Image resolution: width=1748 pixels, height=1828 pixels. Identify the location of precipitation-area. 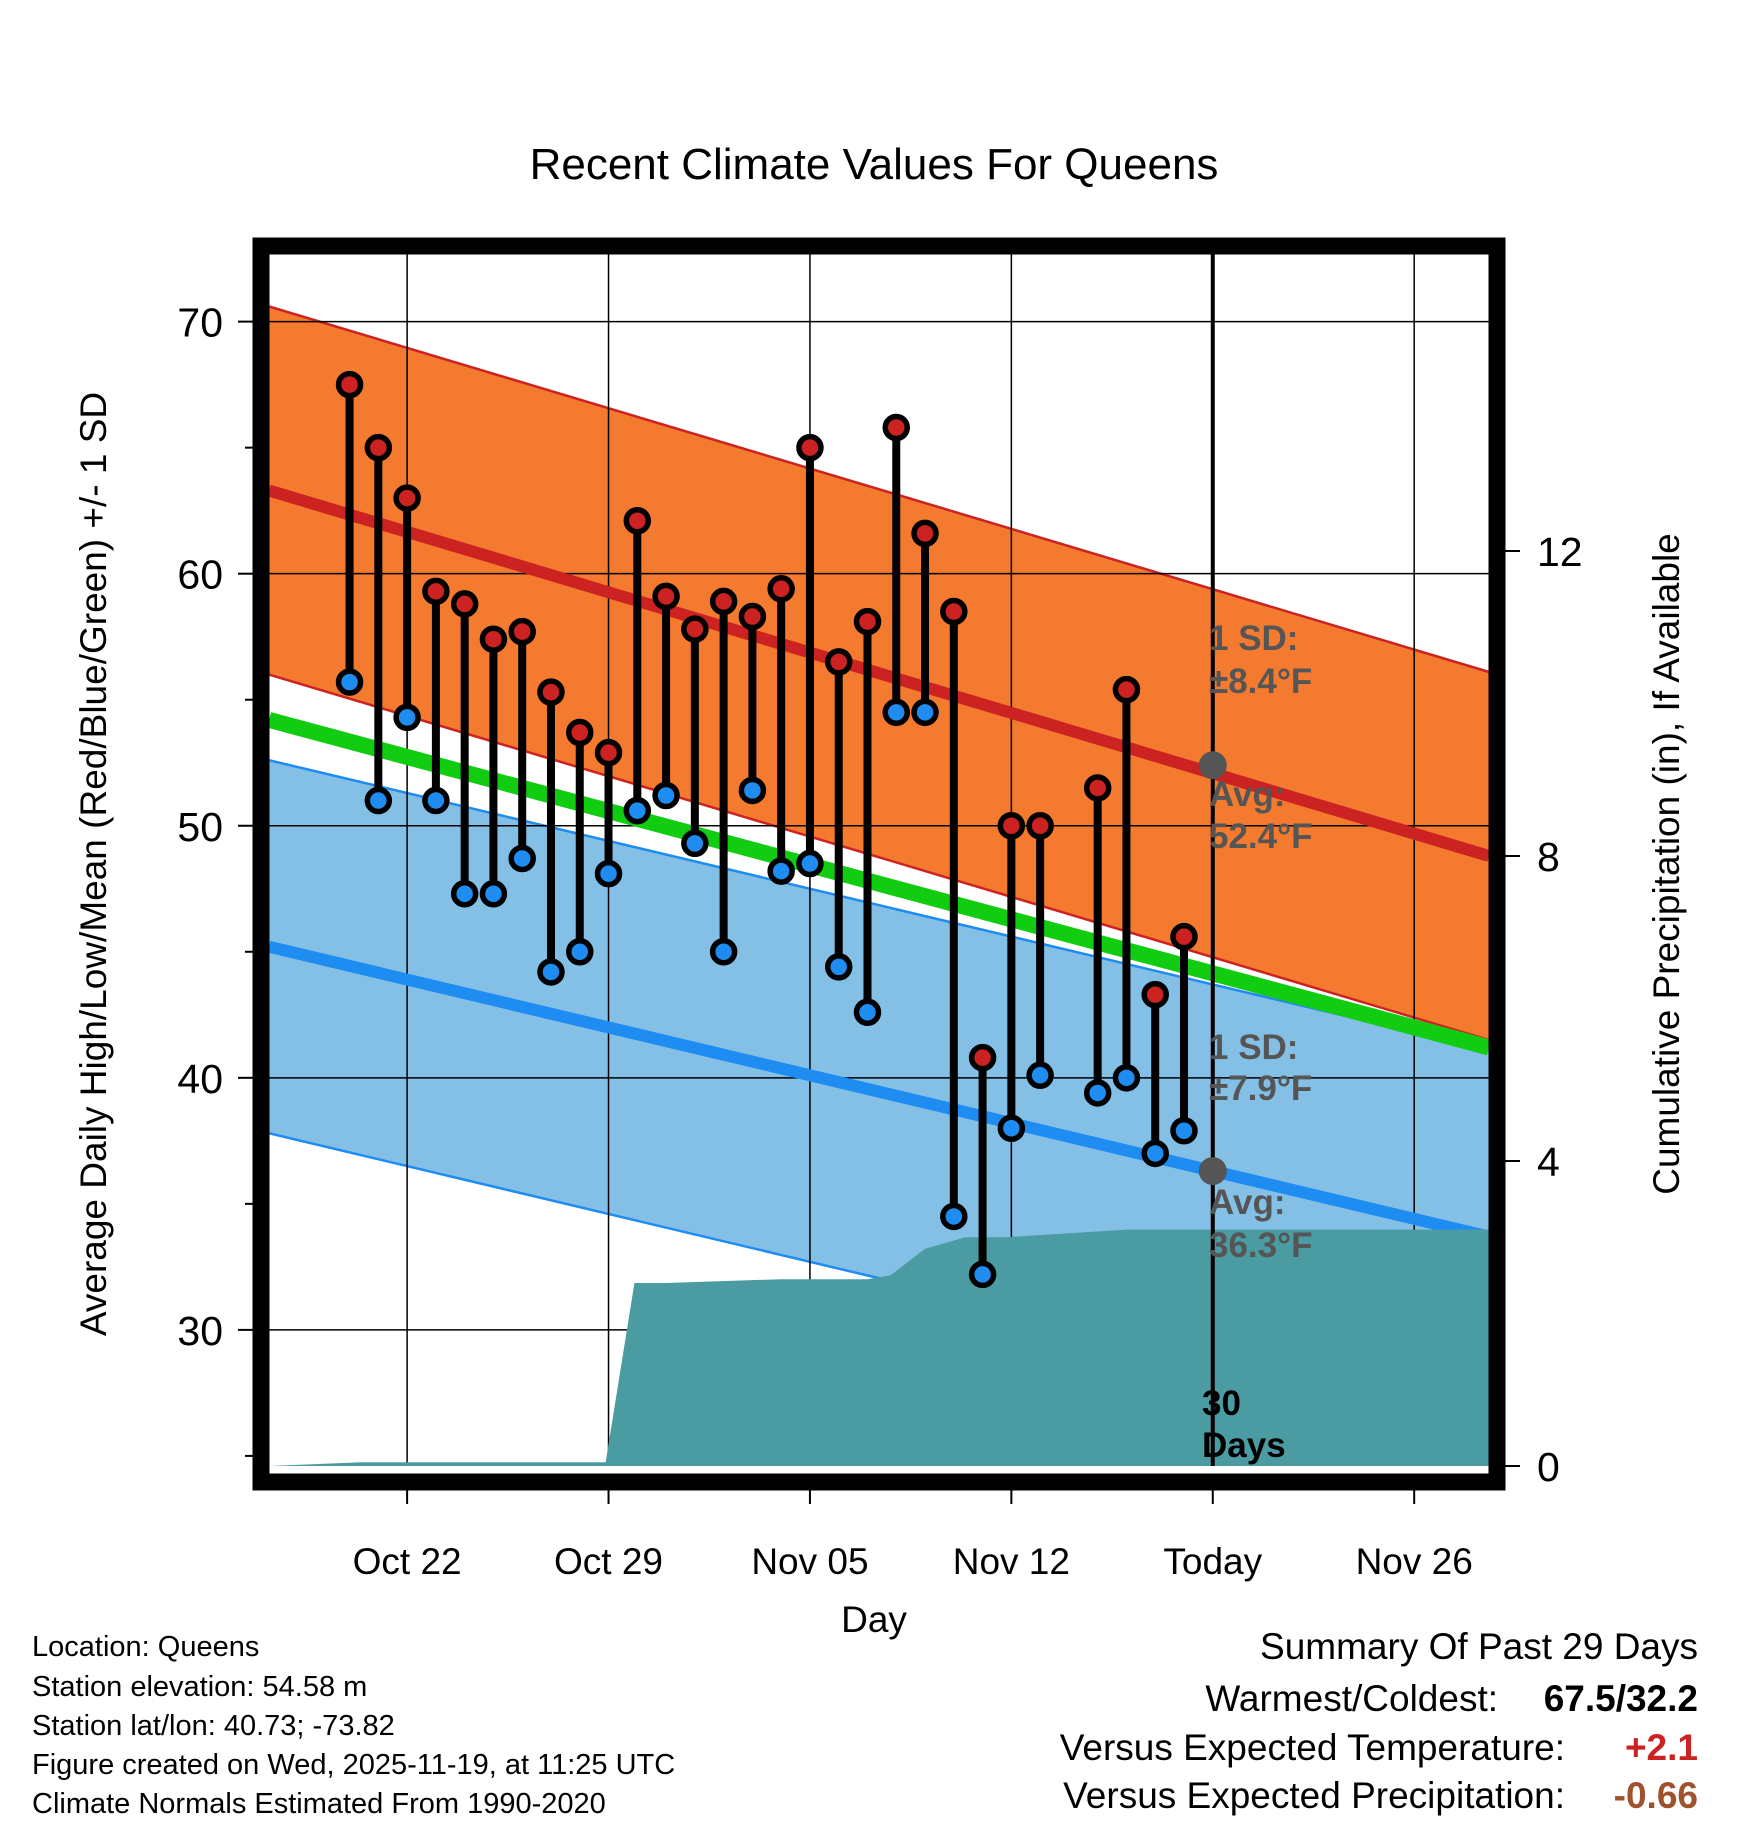
(879, 1347).